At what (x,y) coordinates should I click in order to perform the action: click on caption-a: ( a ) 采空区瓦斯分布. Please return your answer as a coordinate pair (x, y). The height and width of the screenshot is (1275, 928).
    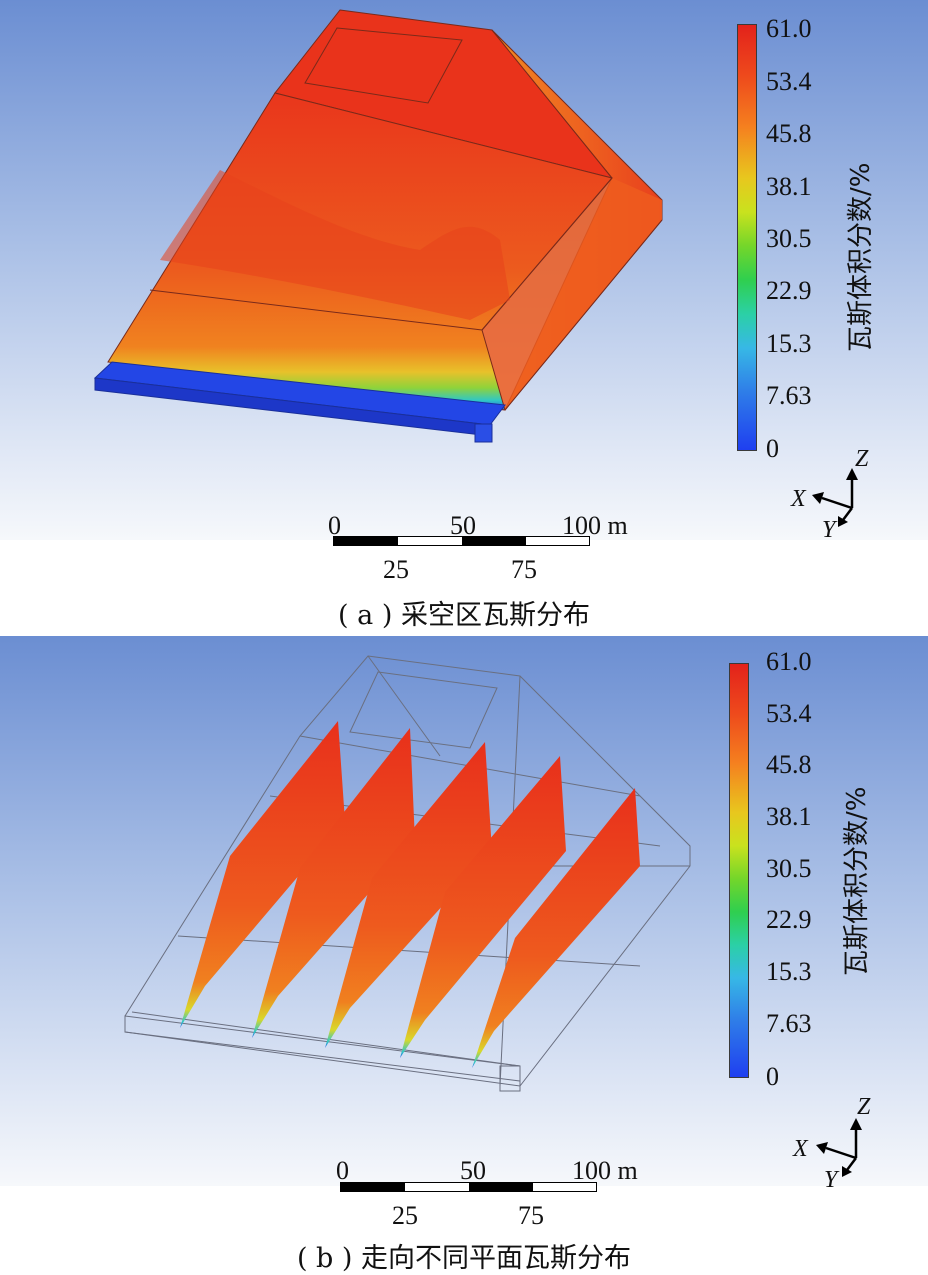
    Looking at the image, I should click on (464, 615).